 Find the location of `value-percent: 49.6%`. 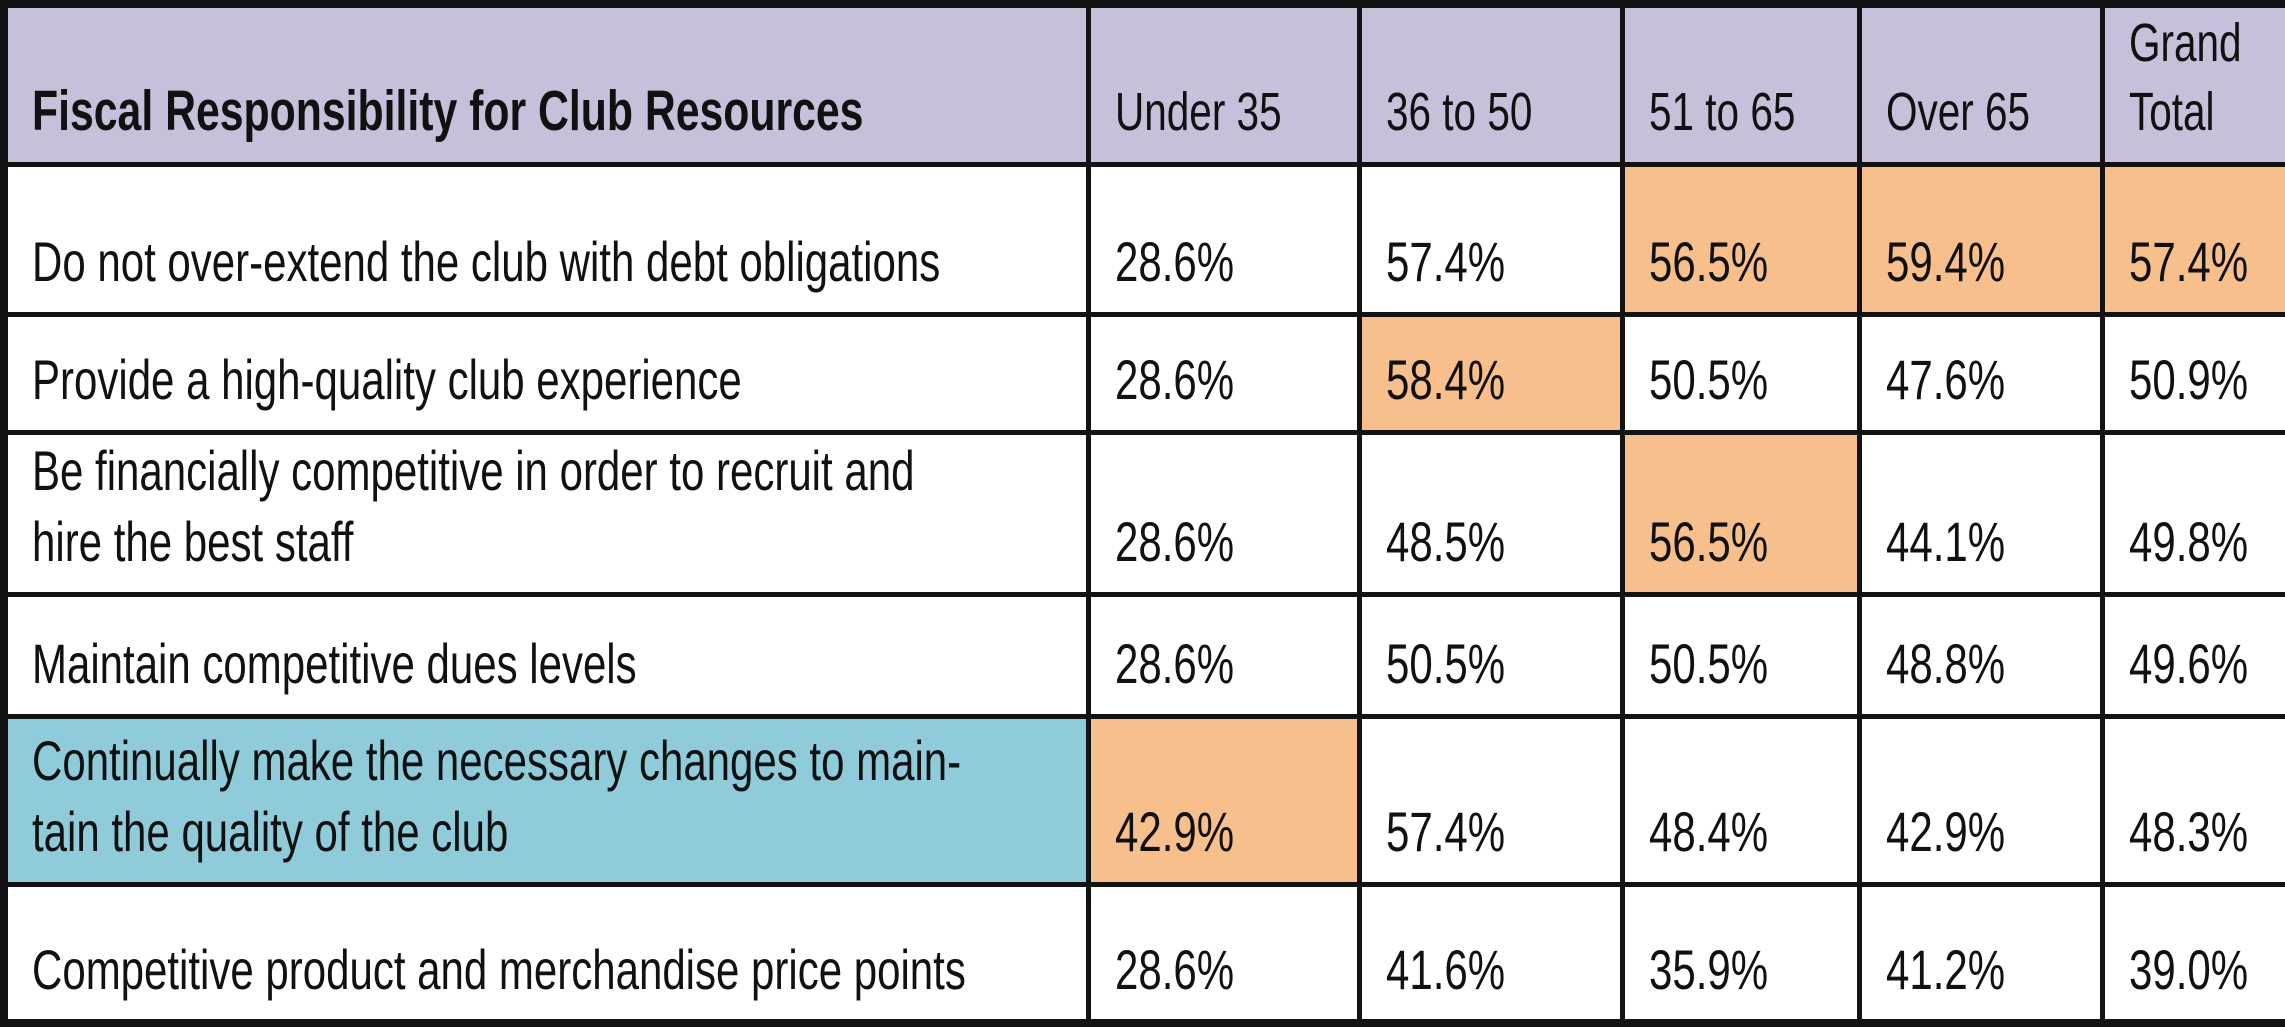

value-percent: 49.6% is located at coordinates (2188, 664).